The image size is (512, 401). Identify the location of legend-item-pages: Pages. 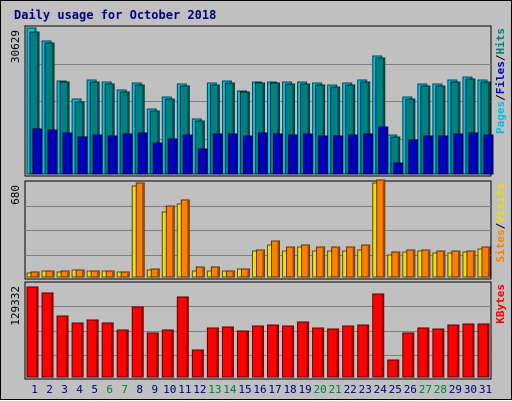
(500, 117).